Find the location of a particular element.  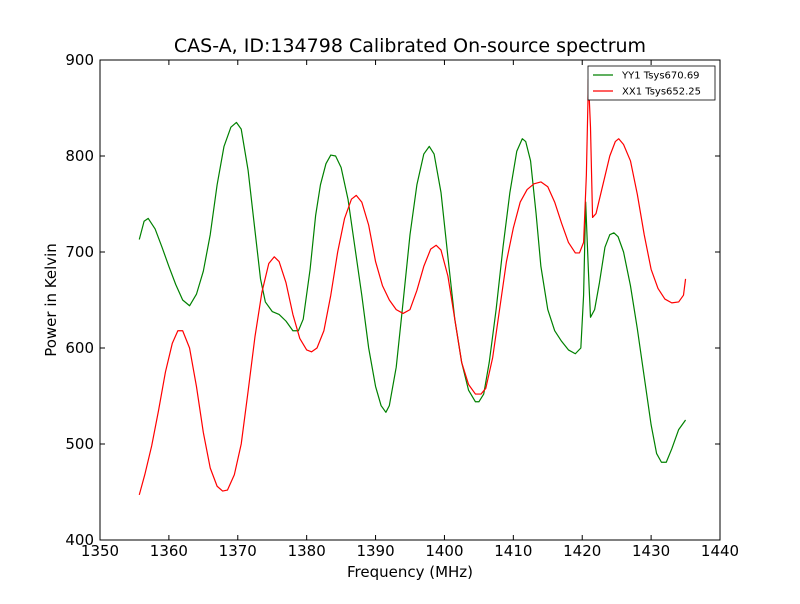

legend: YY1 Tsys670.69 XX1 Tsys652.25 is located at coordinates (651, 83).